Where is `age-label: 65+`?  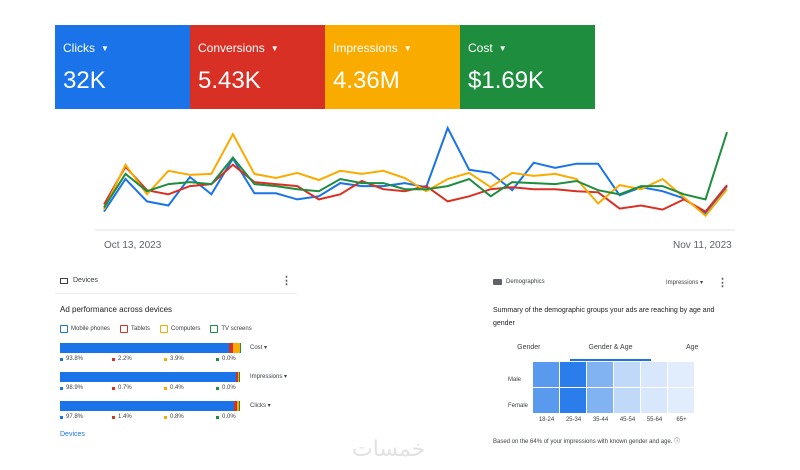 age-label: 65+ is located at coordinates (681, 420).